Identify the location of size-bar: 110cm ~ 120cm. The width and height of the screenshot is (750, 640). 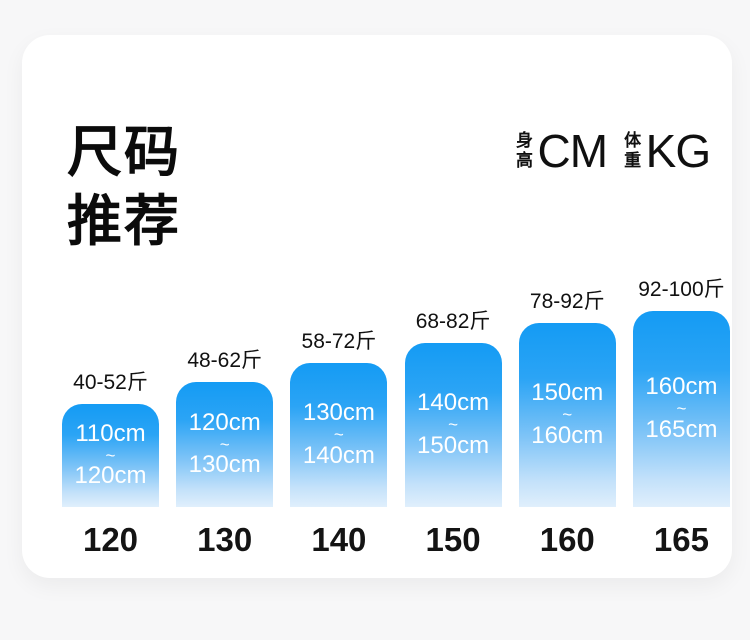
(110, 455).